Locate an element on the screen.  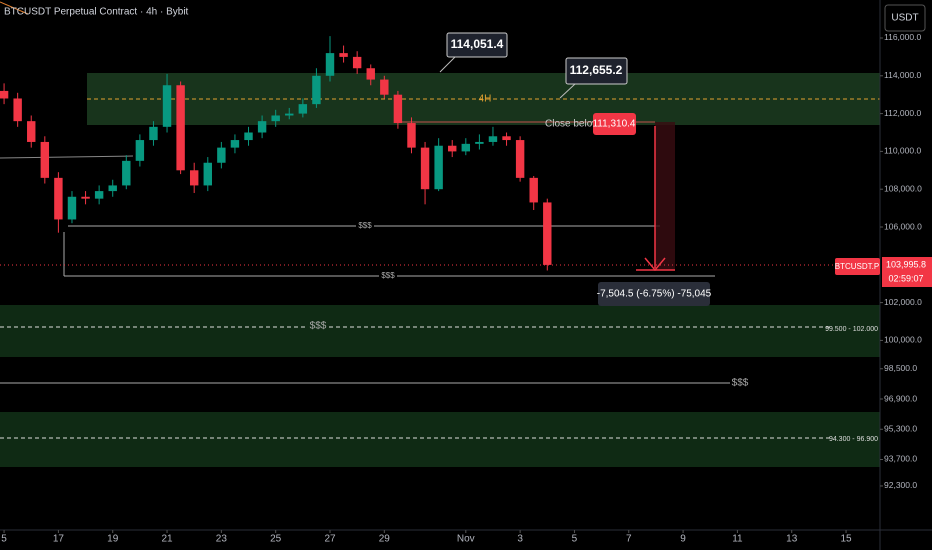
x-tick-label: 29 is located at coordinates (385, 539).